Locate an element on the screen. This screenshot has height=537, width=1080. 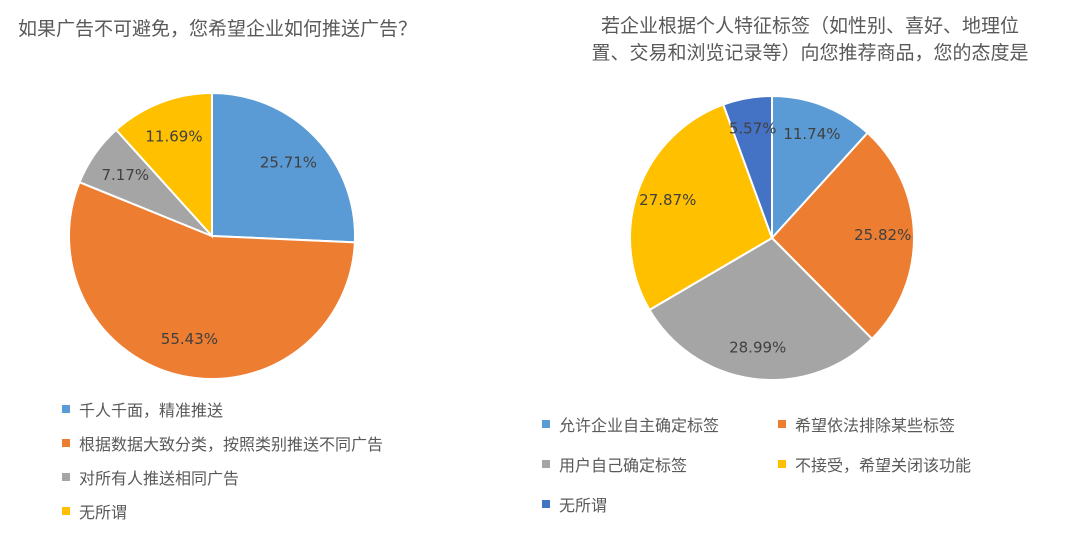
pie-svg: 25.71% 55.43% 7.17% 11.69% is located at coordinates (212, 235).